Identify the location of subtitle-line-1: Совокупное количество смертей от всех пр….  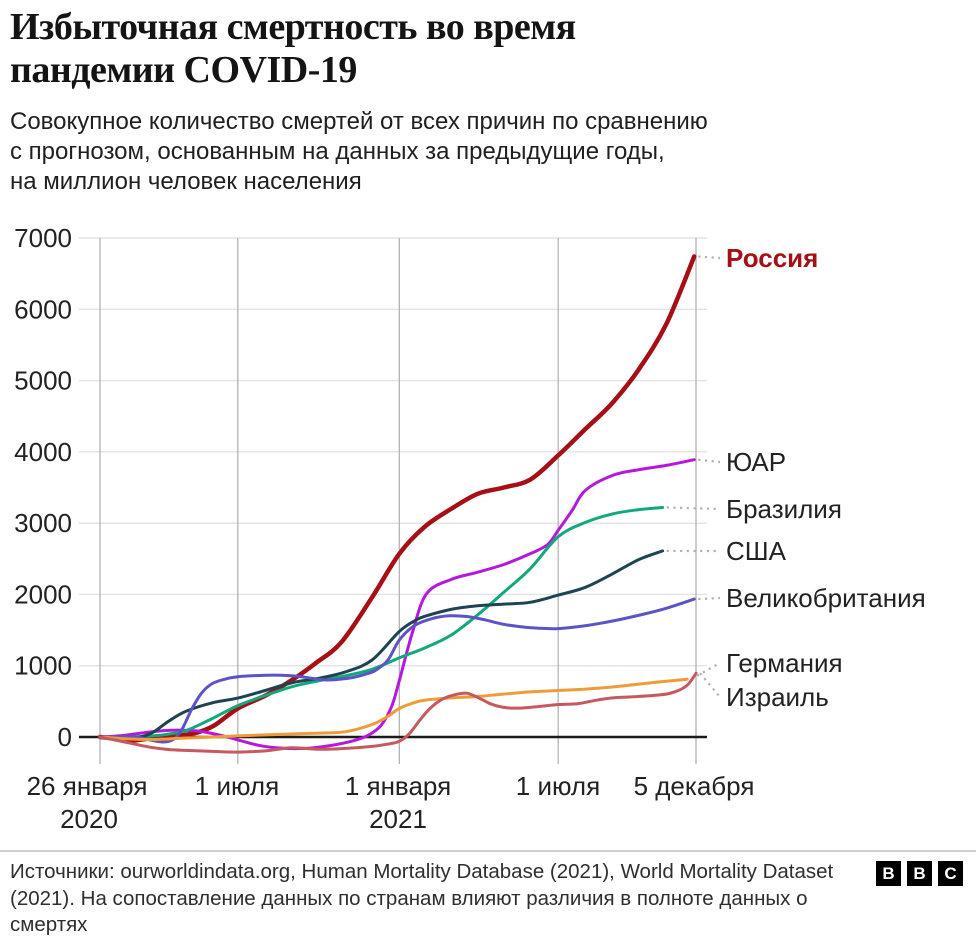
(359, 121).